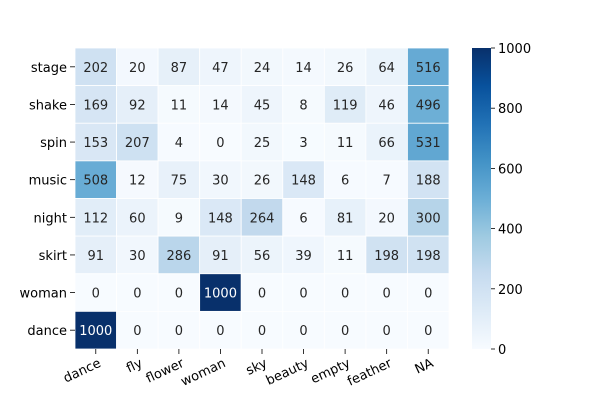  What do you see at coordinates (514, 49) in the screenshot?
I see `colorbar-tick-label: 1000` at bounding box center [514, 49].